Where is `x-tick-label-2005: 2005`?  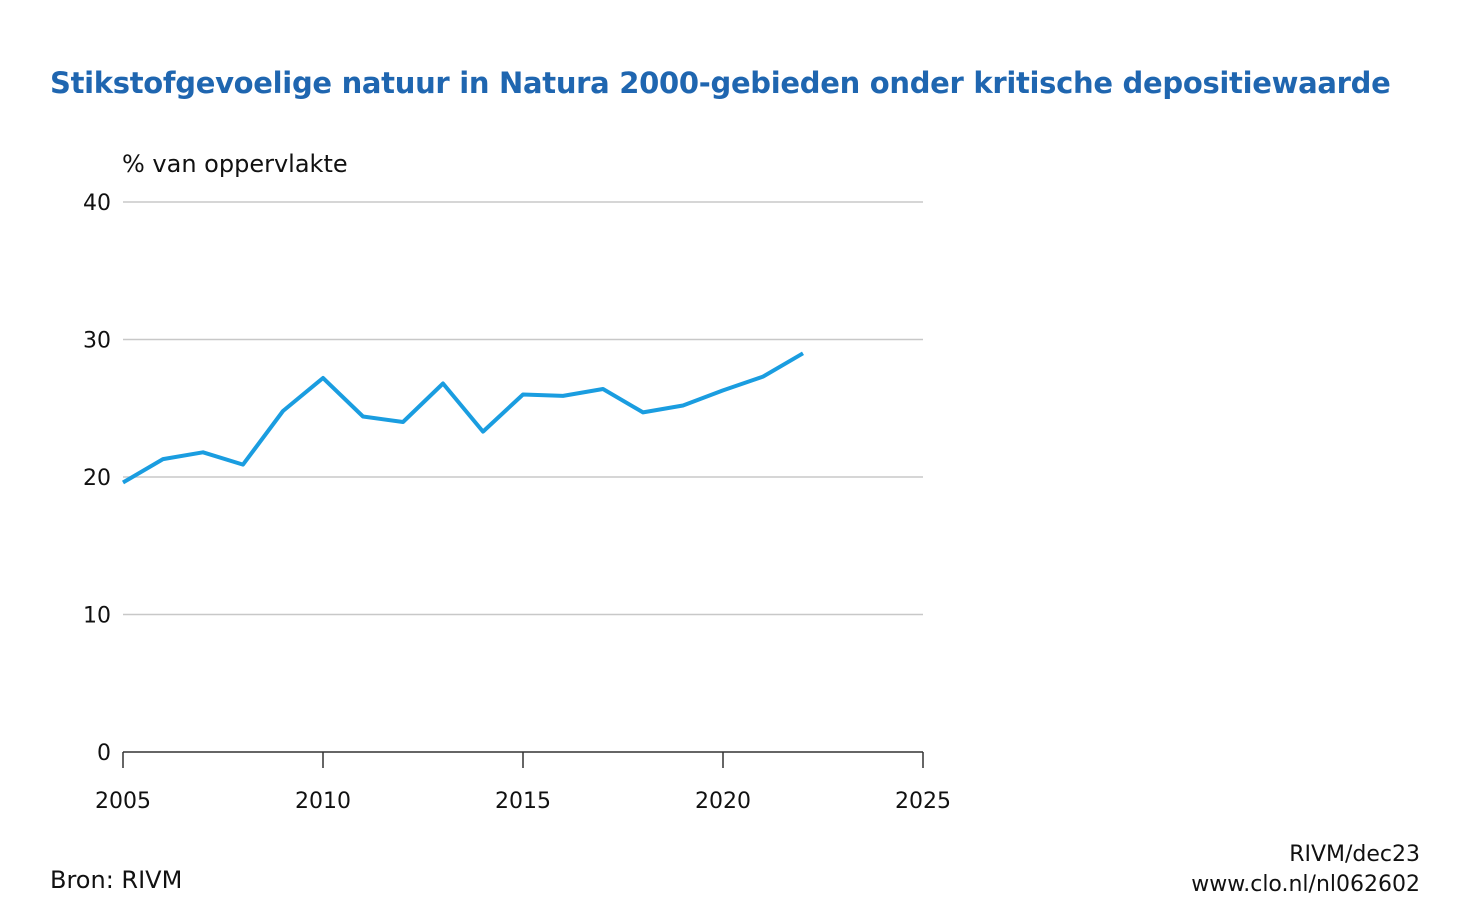 x-tick-label-2005: 2005 is located at coordinates (123, 801).